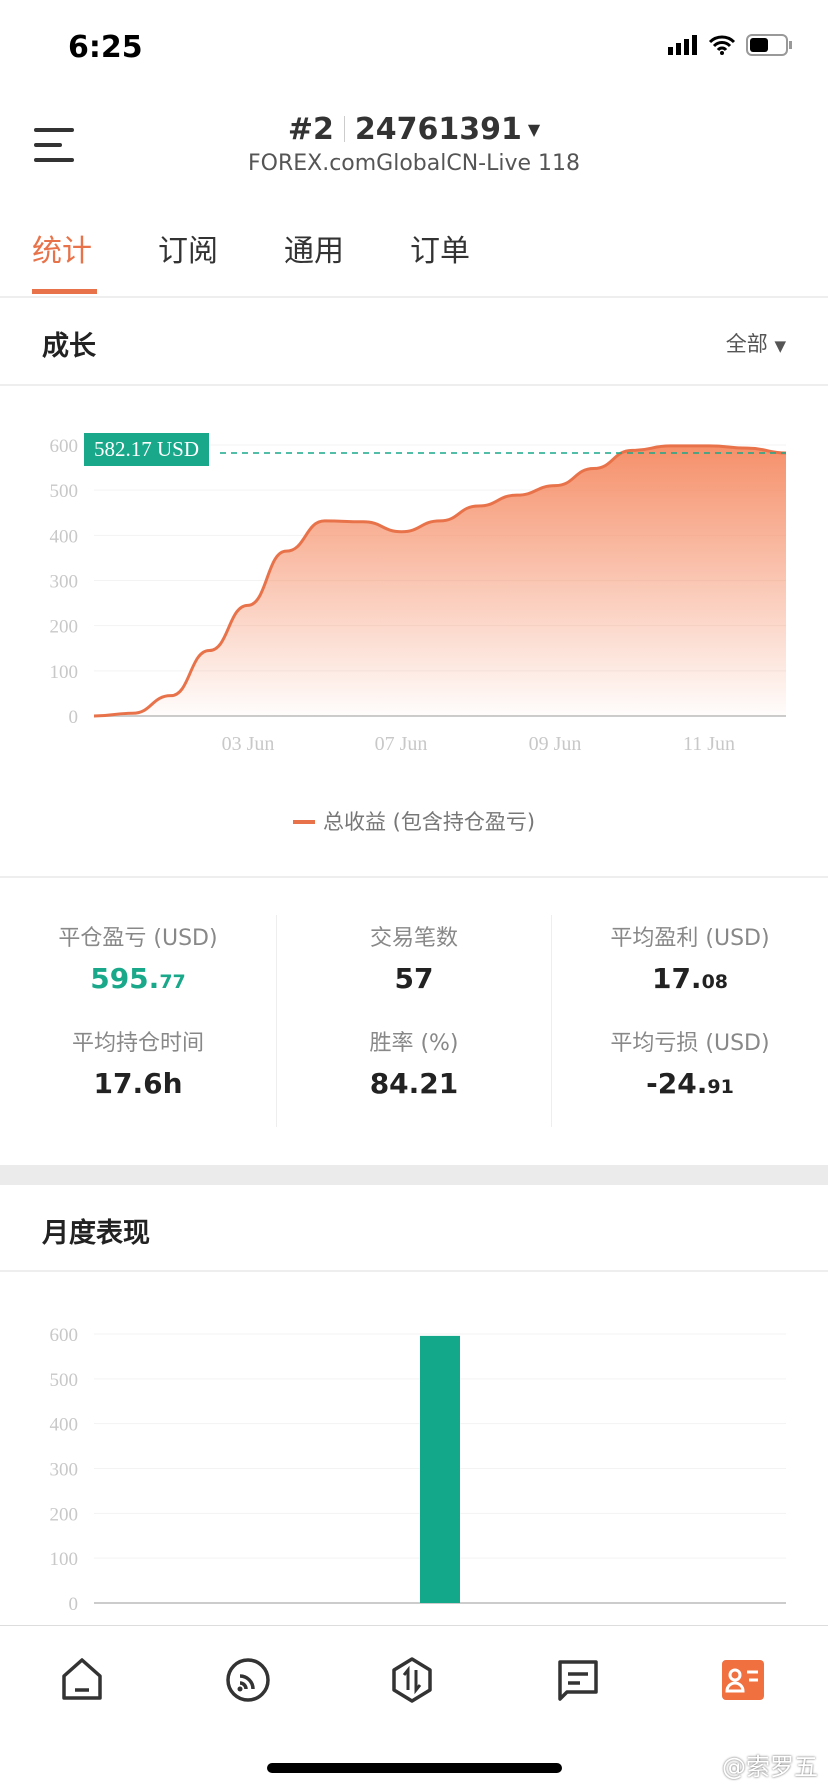 This screenshot has height=1792, width=828. I want to click on period-filter-label: 全部, so click(746, 344).